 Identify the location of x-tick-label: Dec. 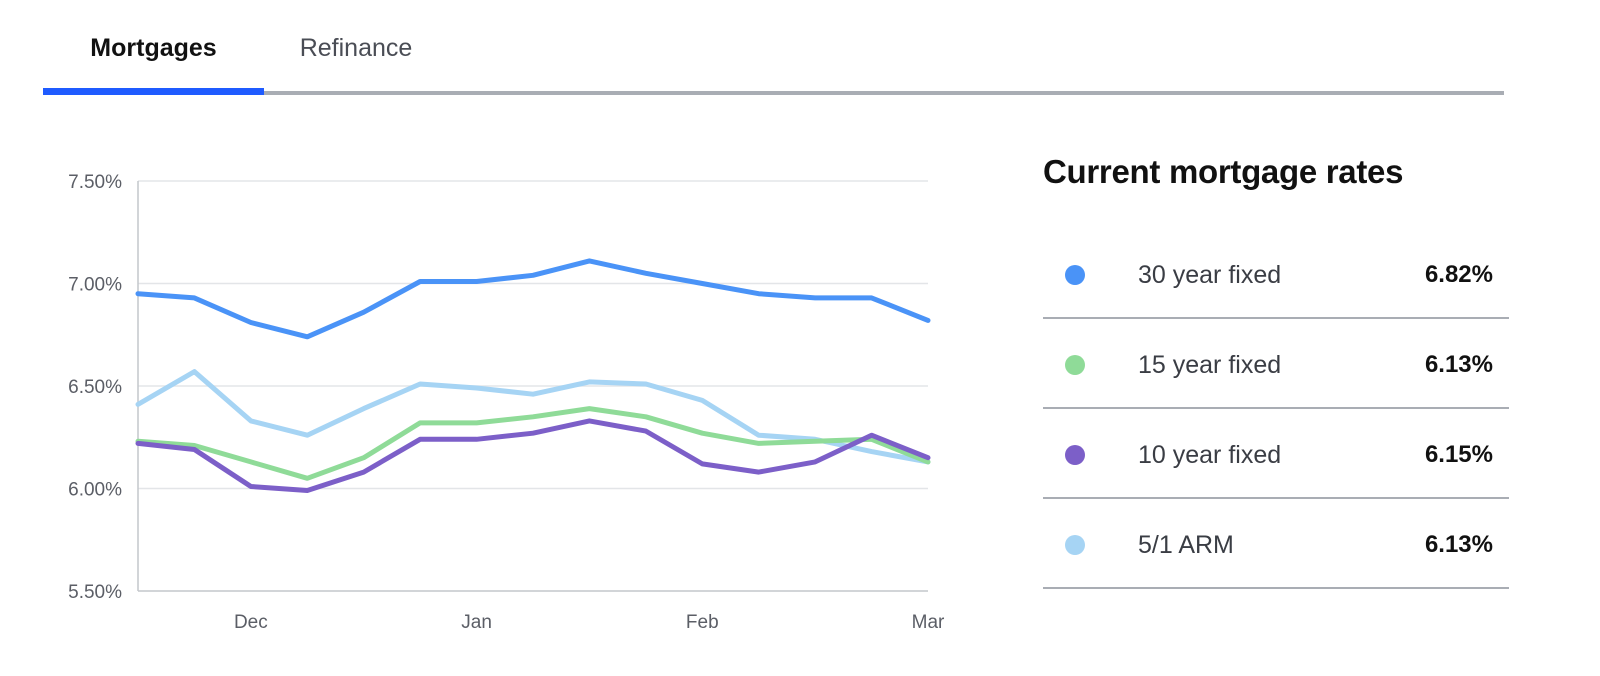
(251, 622).